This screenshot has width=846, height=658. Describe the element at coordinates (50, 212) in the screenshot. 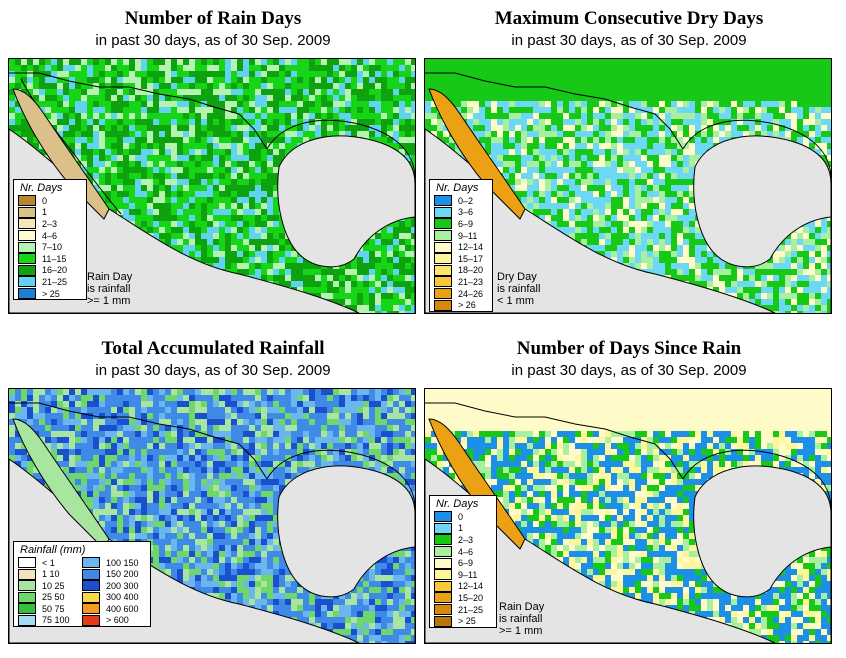

I see `legend-item: 1` at that location.